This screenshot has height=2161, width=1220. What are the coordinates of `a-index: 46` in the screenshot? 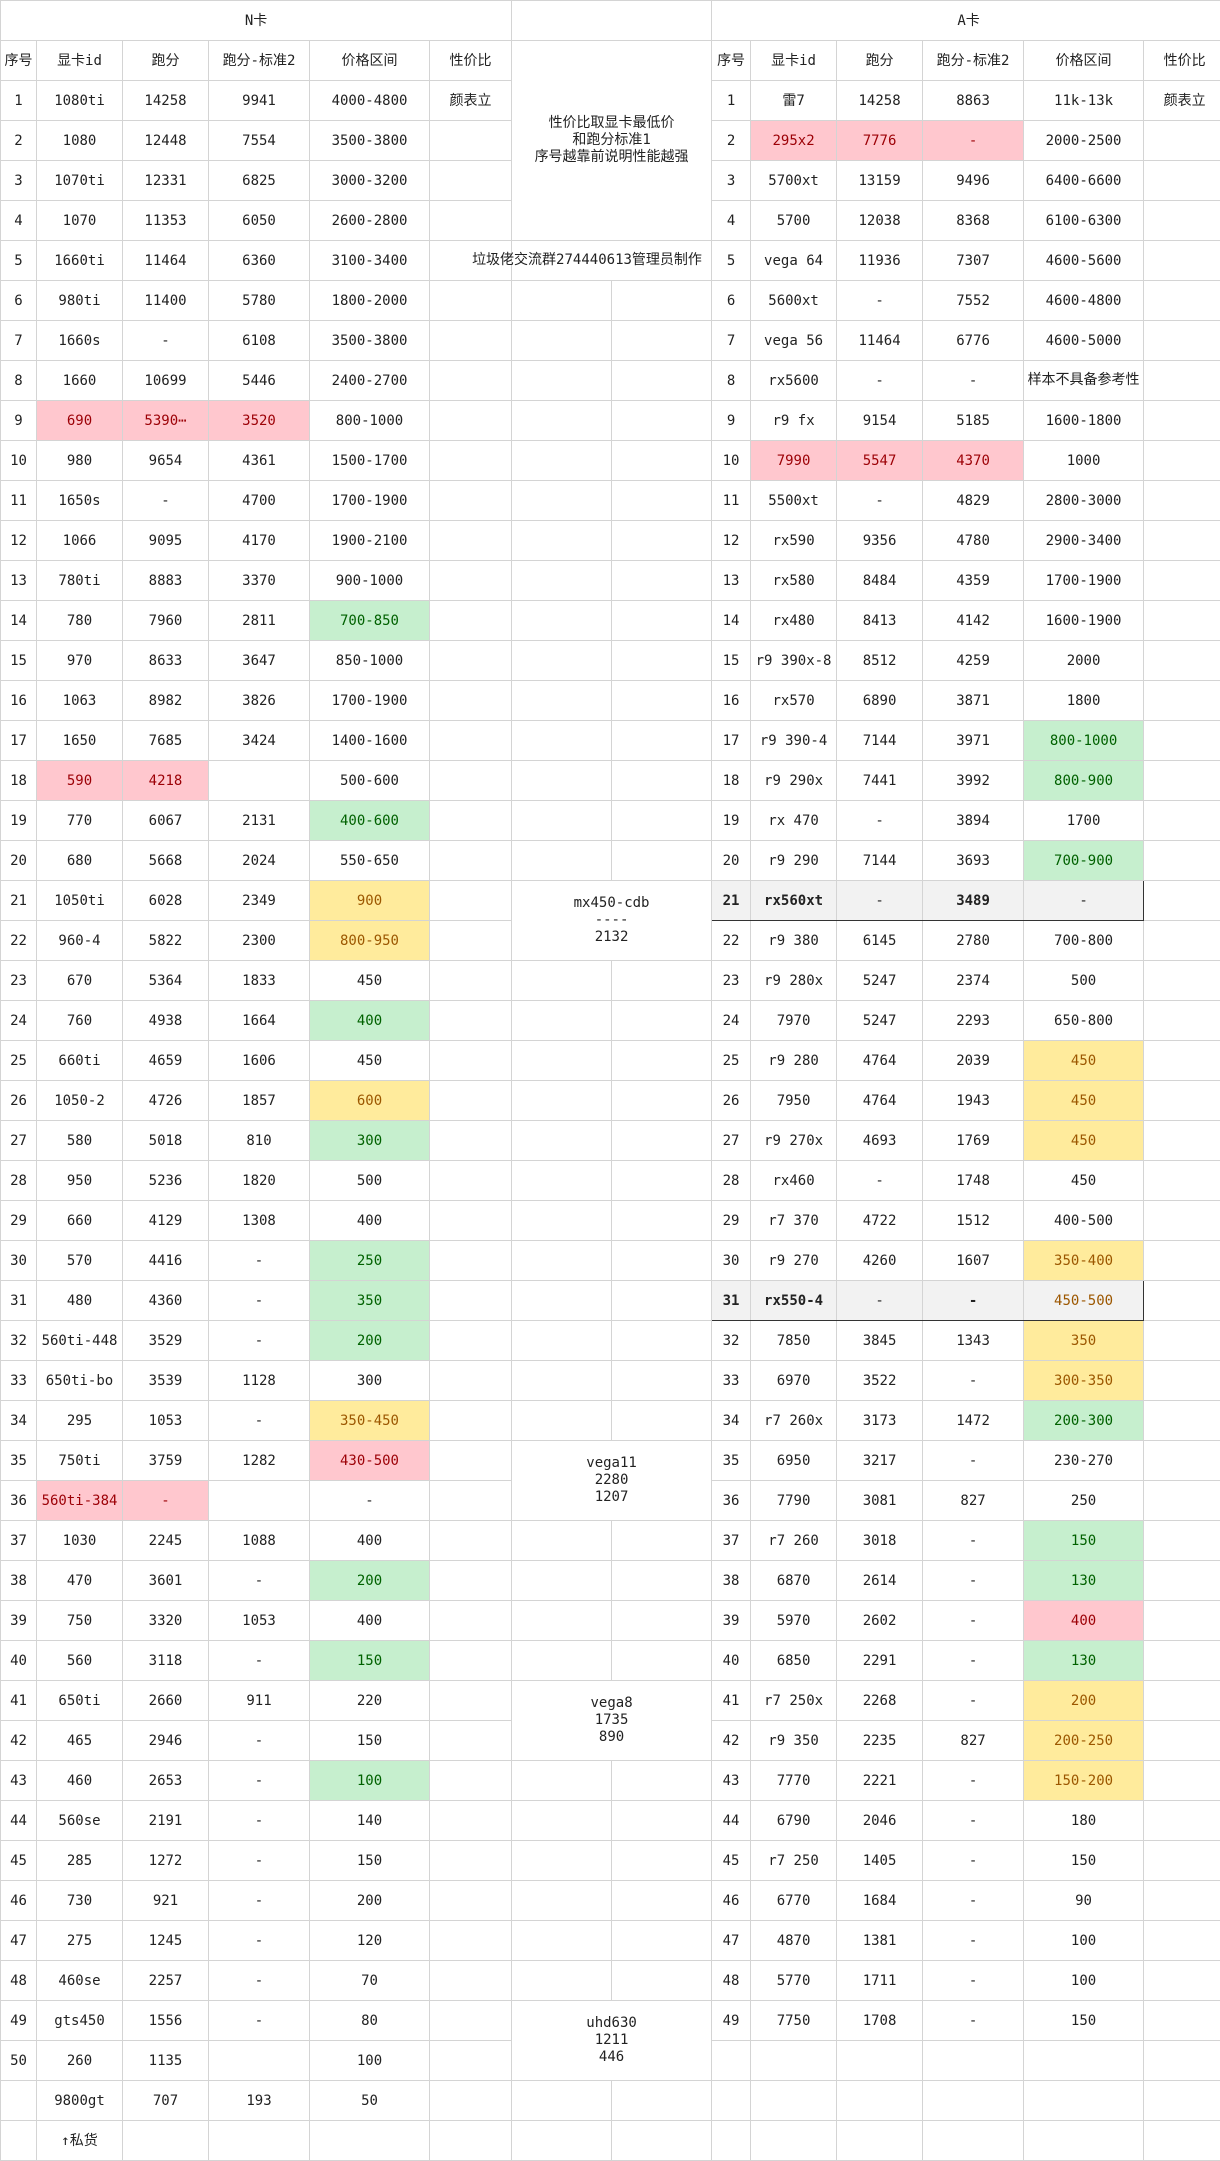 It's located at (731, 1900).